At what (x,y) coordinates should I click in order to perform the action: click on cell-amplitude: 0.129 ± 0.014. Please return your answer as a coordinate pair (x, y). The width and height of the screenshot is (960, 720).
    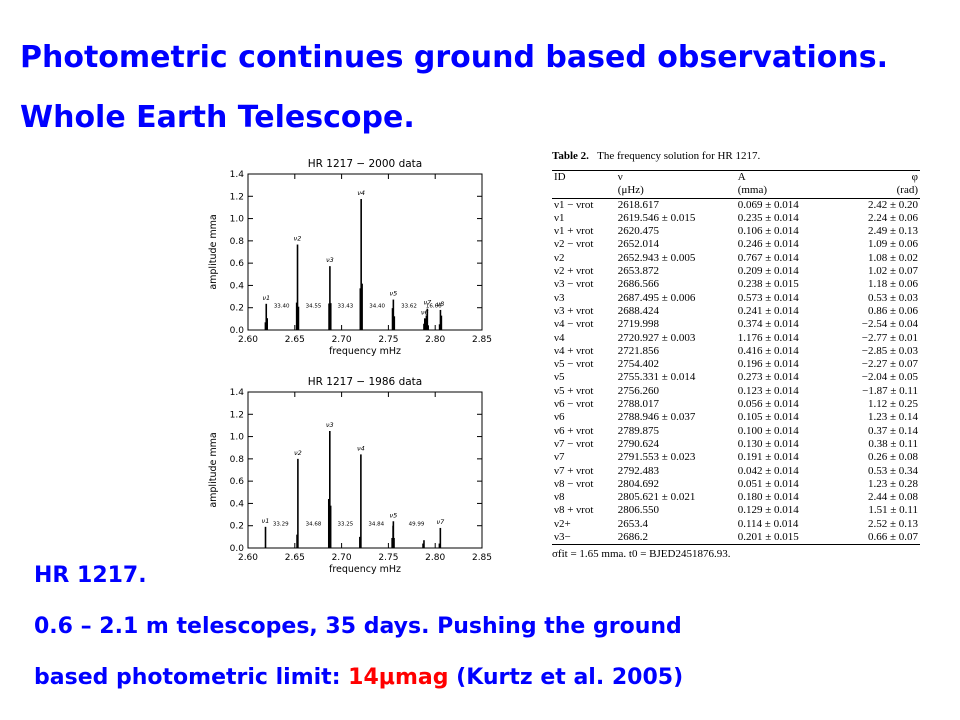
    Looking at the image, I should click on (768, 510).